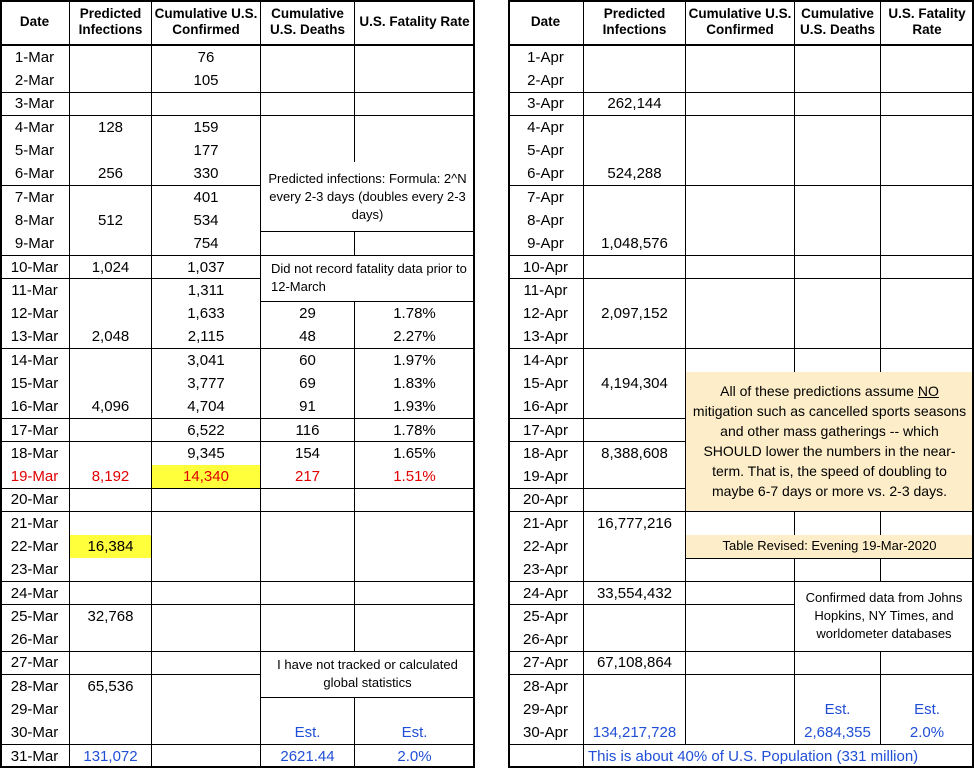 The height and width of the screenshot is (768, 974). Describe the element at coordinates (546, 477) in the screenshot. I see `date-cell: 19-Apr` at that location.